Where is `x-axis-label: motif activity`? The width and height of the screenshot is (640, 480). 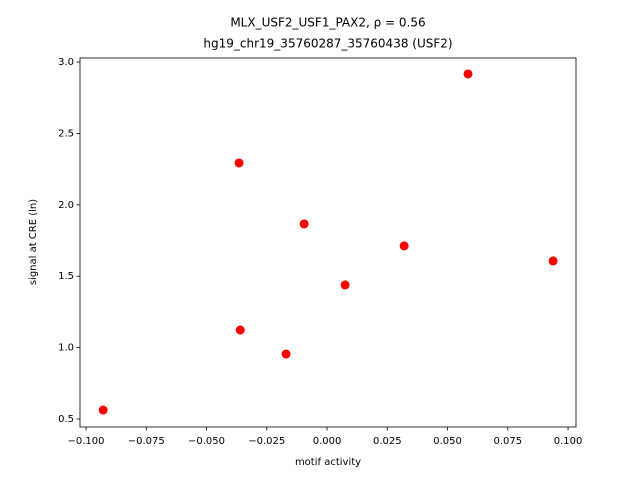 x-axis-label: motif activity is located at coordinates (328, 462).